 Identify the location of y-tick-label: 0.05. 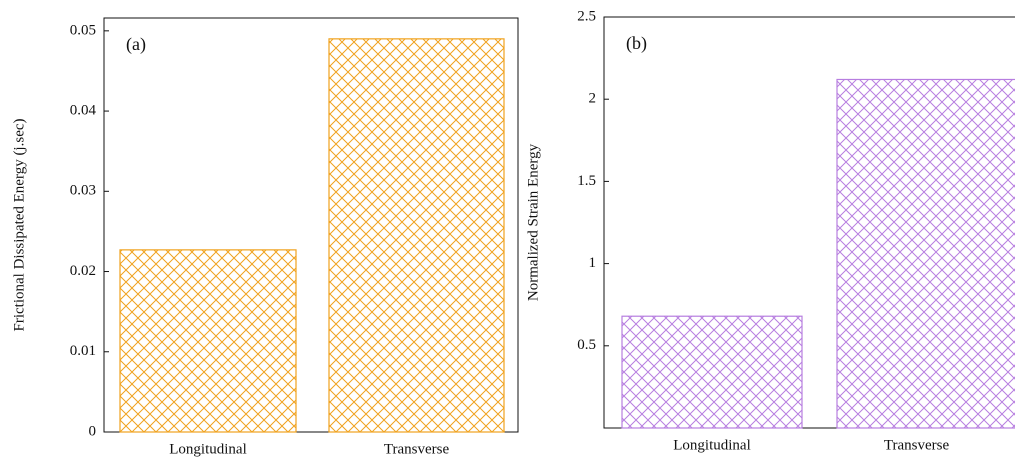
(83, 30).